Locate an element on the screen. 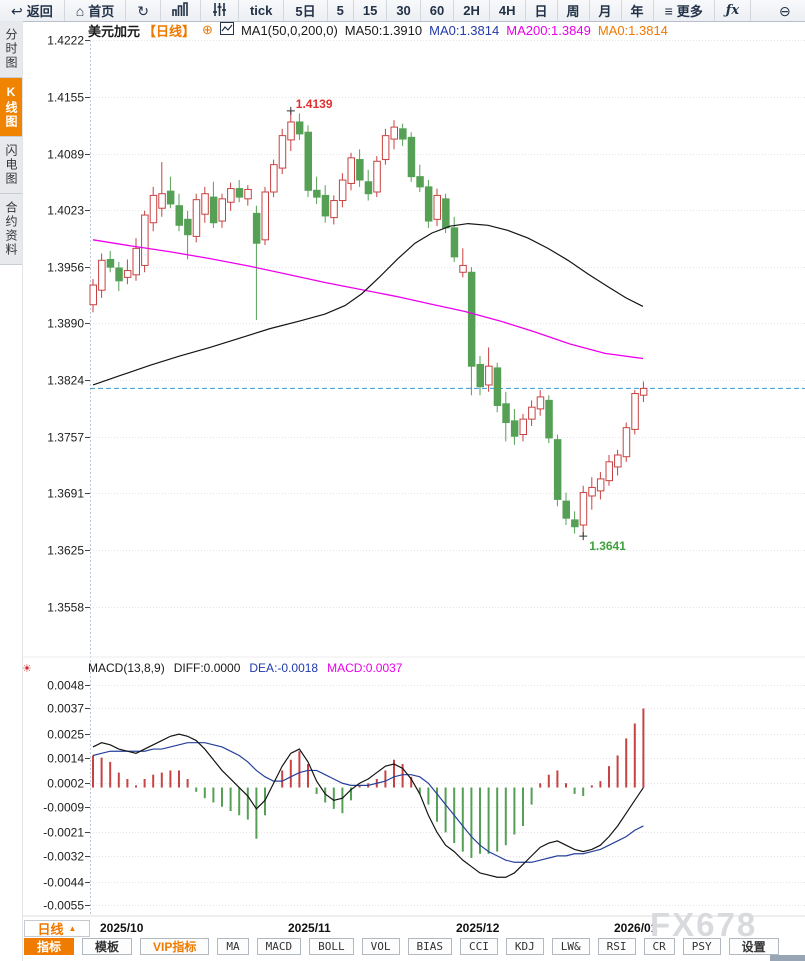 Image resolution: width=805 pixels, height=961 pixels. tab-macd: MACD is located at coordinates (279, 946).